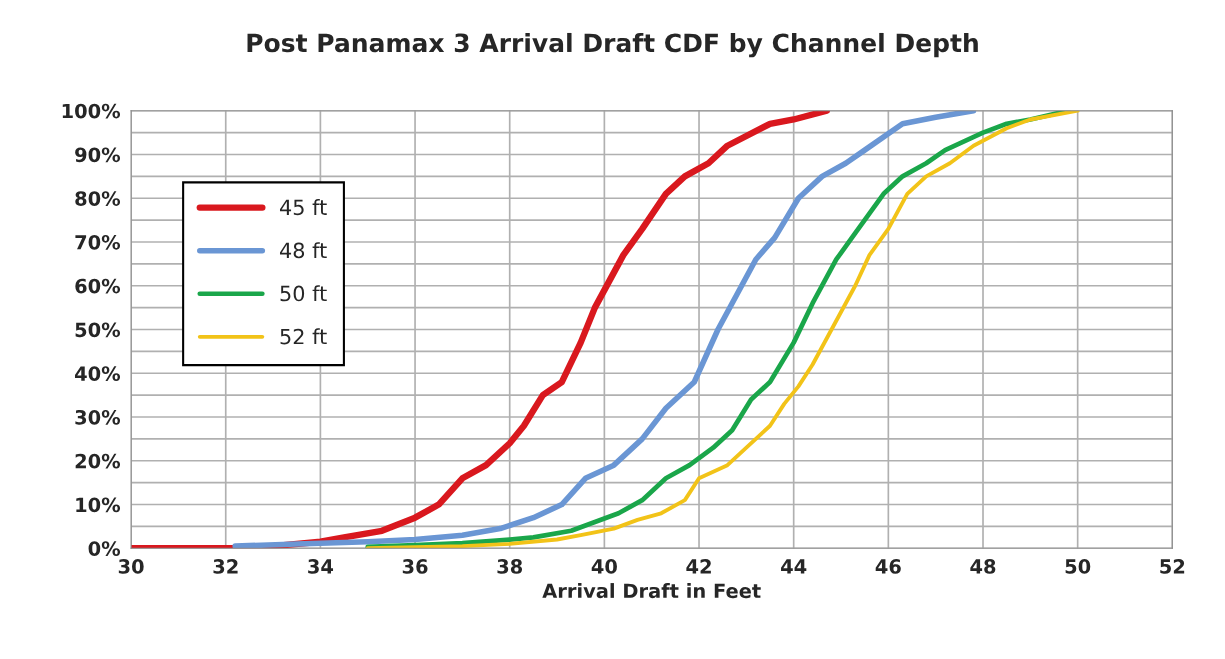 This screenshot has height=659, width=1225. What do you see at coordinates (303, 293) in the screenshot?
I see `legend-label: 50 ft` at bounding box center [303, 293].